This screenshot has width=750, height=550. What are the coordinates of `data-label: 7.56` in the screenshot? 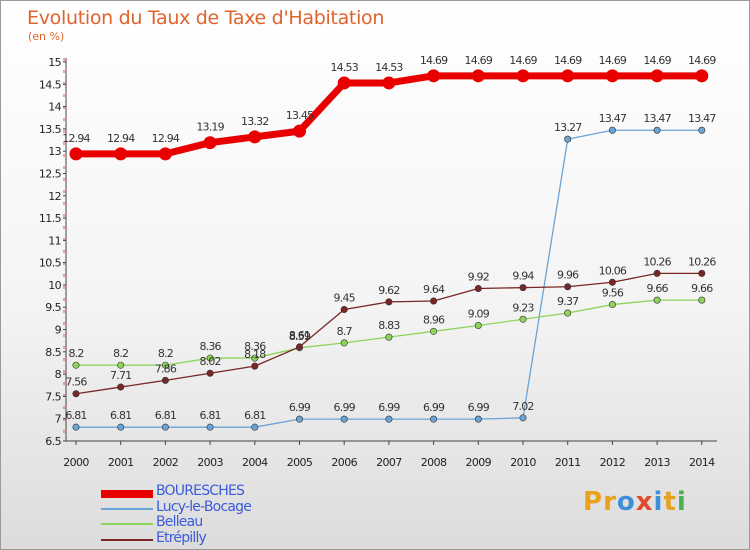 It's located at (76, 382).